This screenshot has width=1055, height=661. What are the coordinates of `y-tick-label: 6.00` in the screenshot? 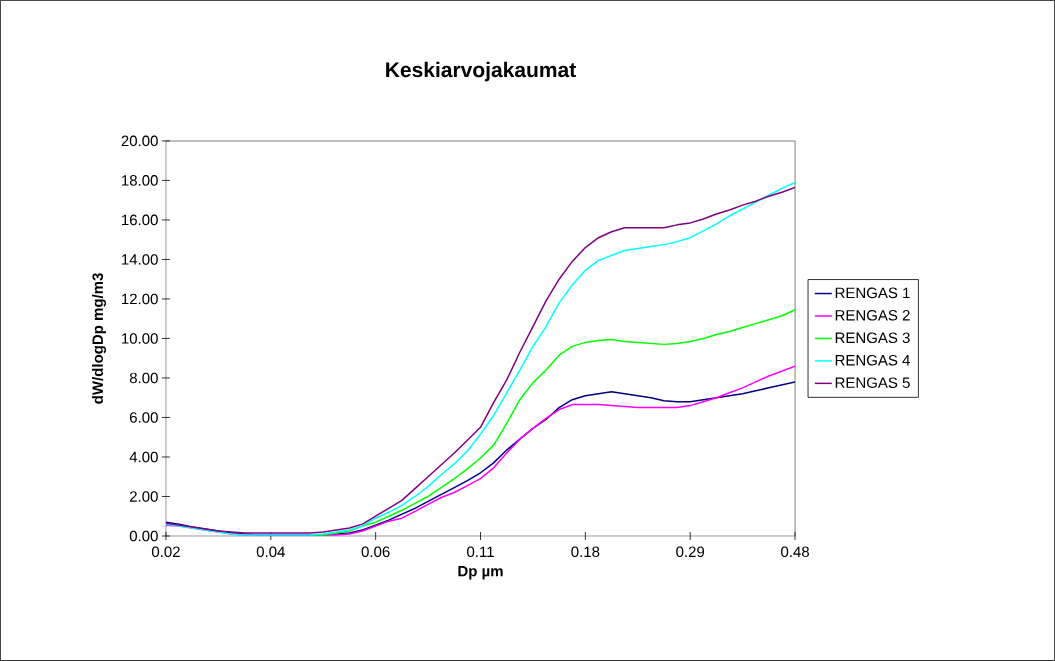 It's located at (143, 417).